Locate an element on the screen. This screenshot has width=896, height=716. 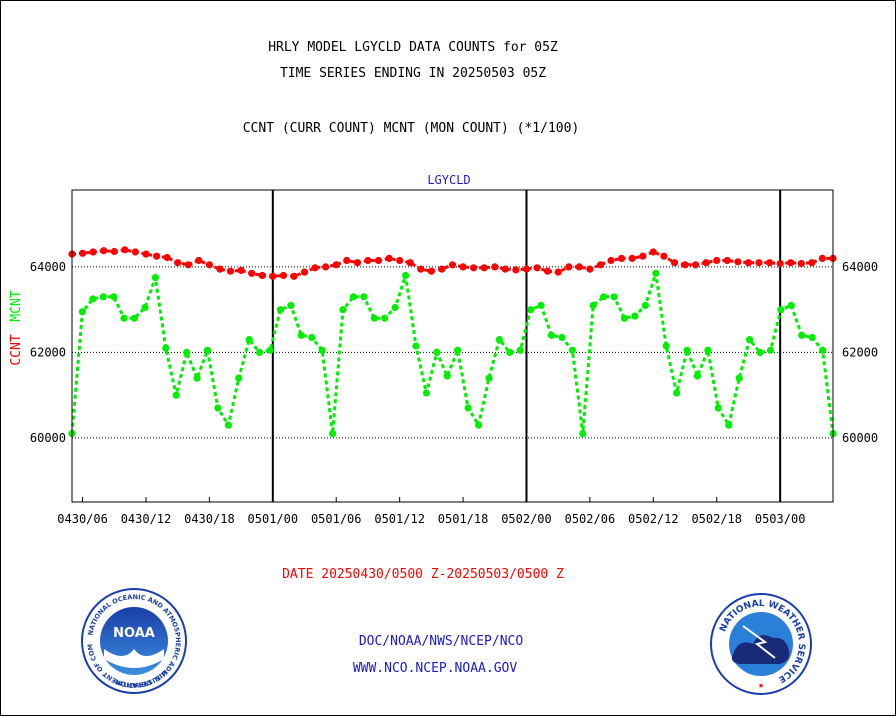
noaa-logo-text: NOAA is located at coordinates (134, 633).